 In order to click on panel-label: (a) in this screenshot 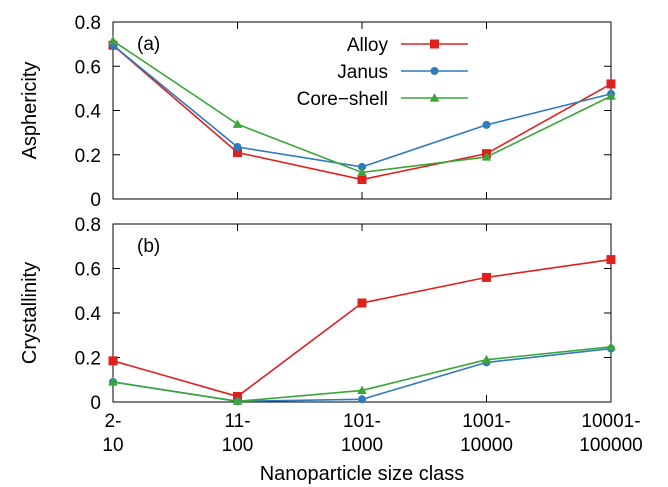, I will do `click(148, 44)`.